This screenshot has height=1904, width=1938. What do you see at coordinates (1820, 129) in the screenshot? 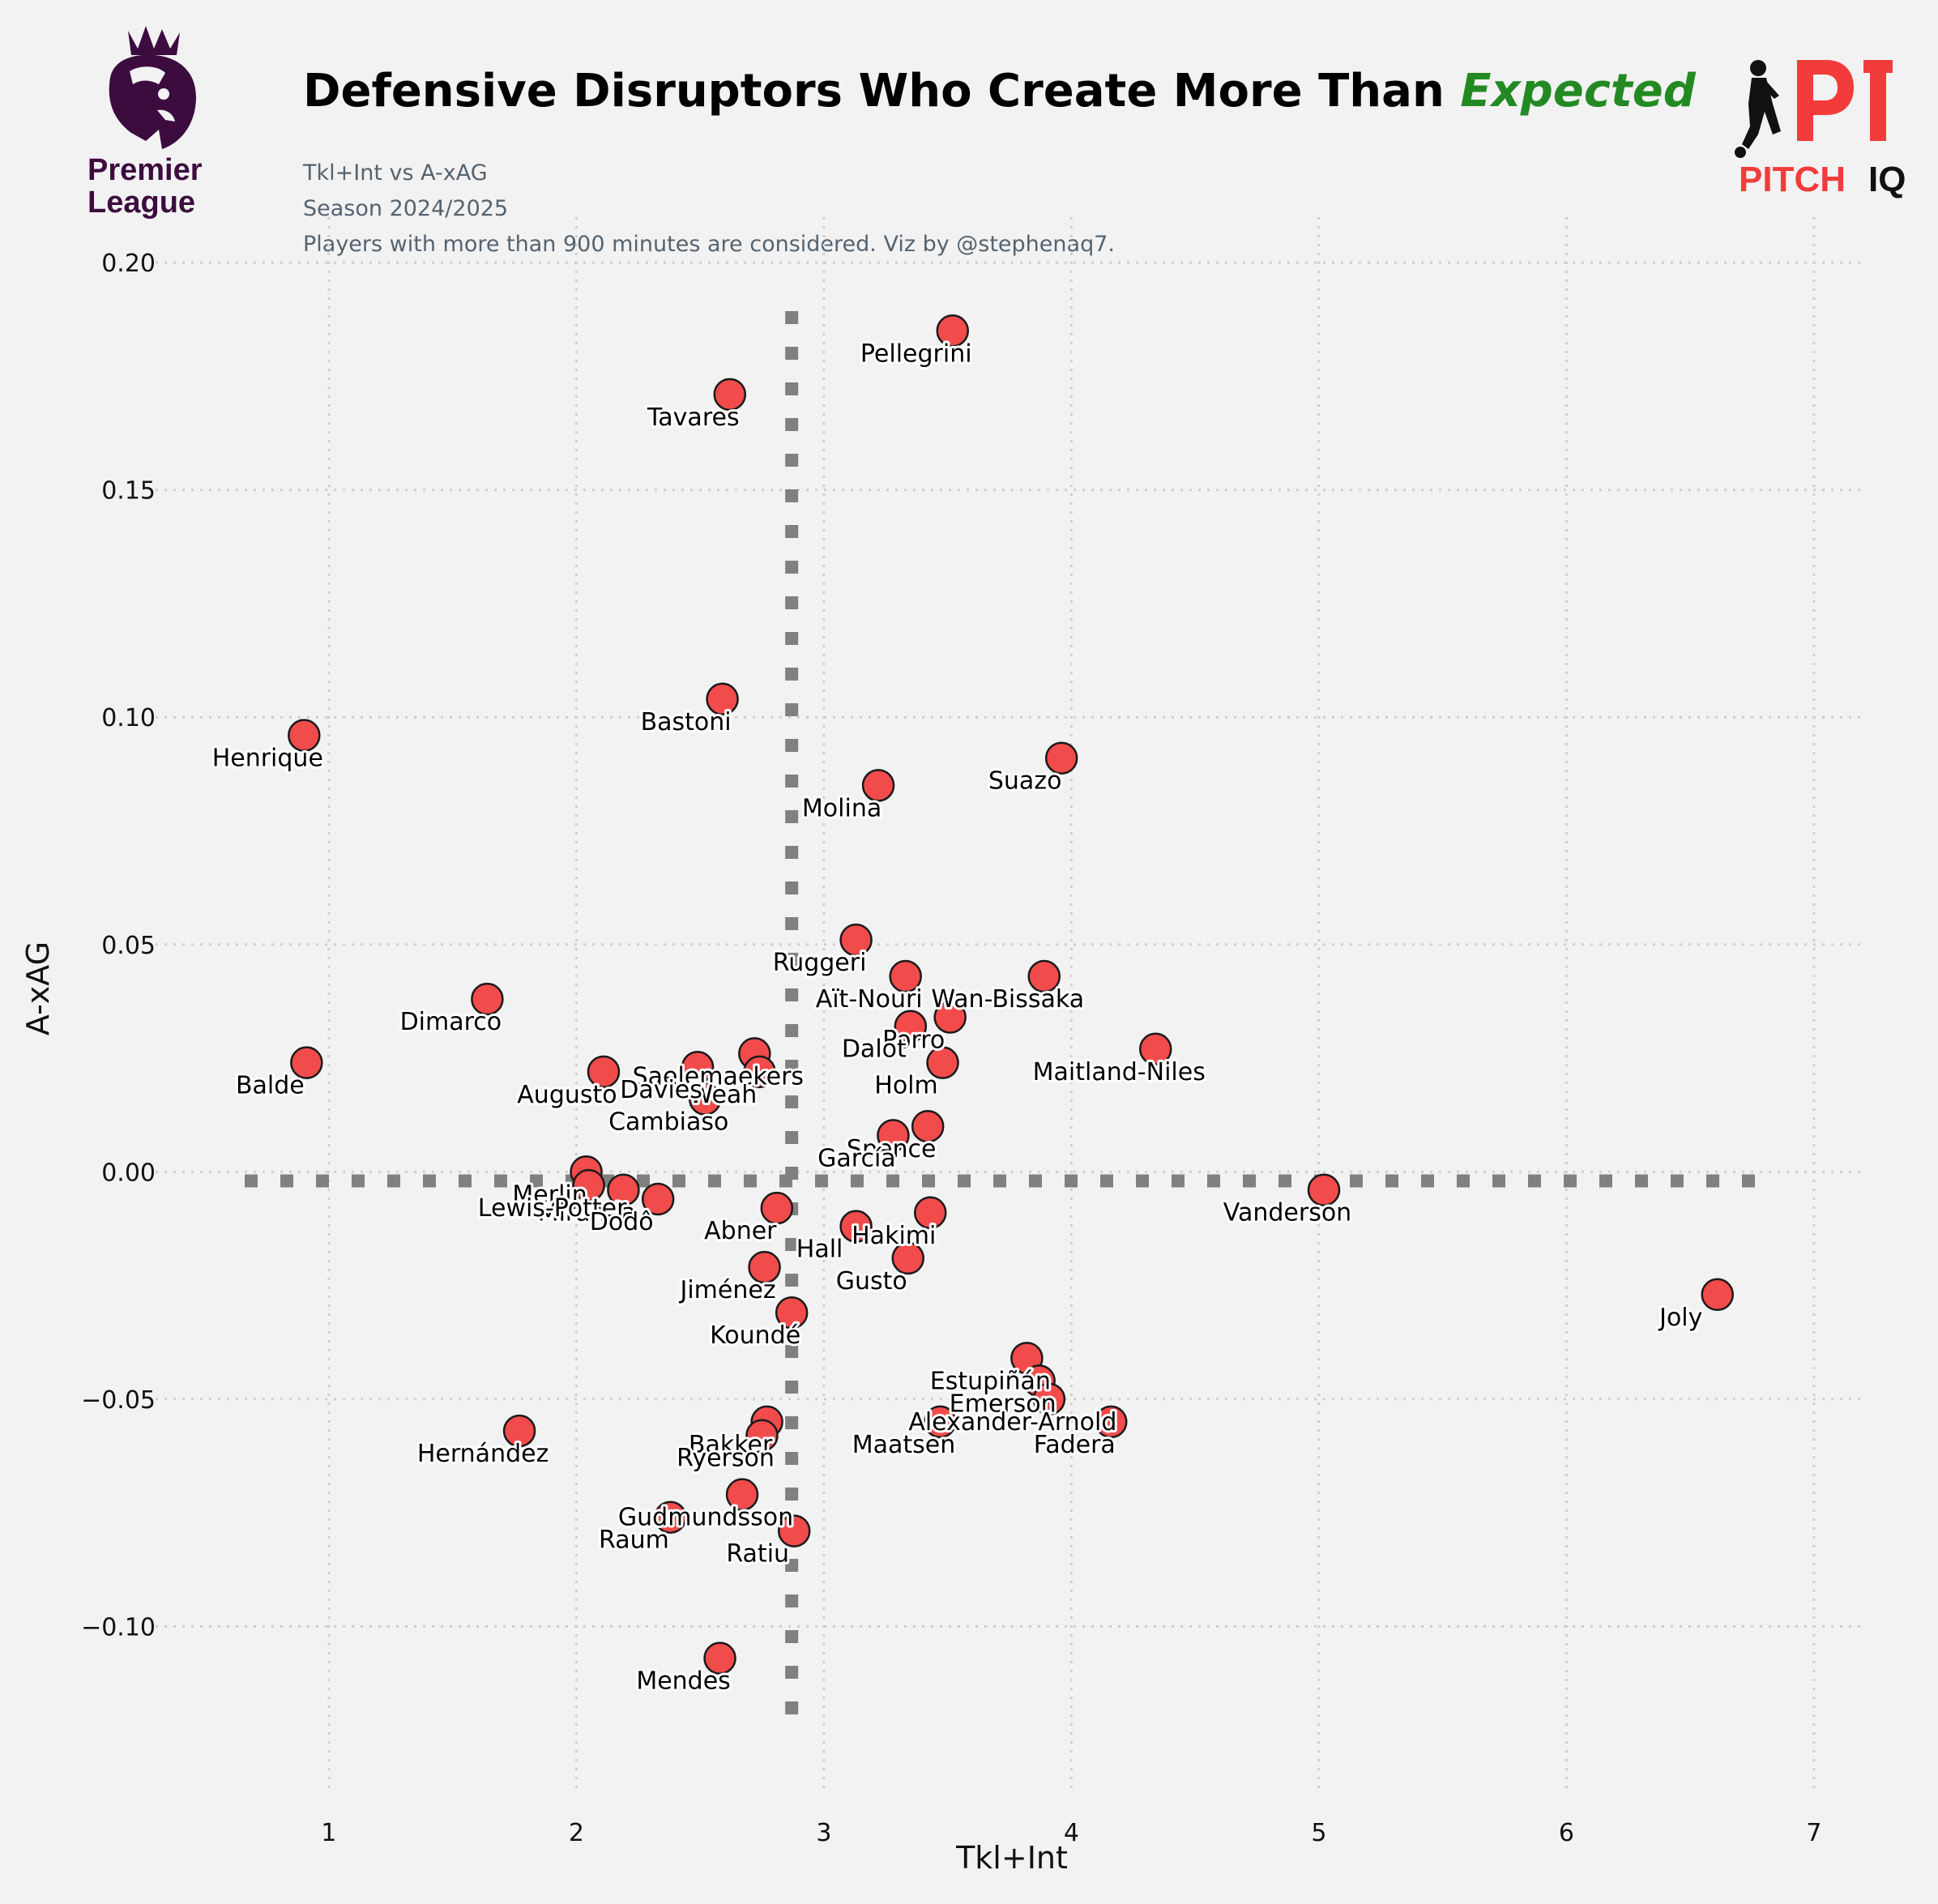
I see `footballer-icon: PITCH IQ` at bounding box center [1820, 129].